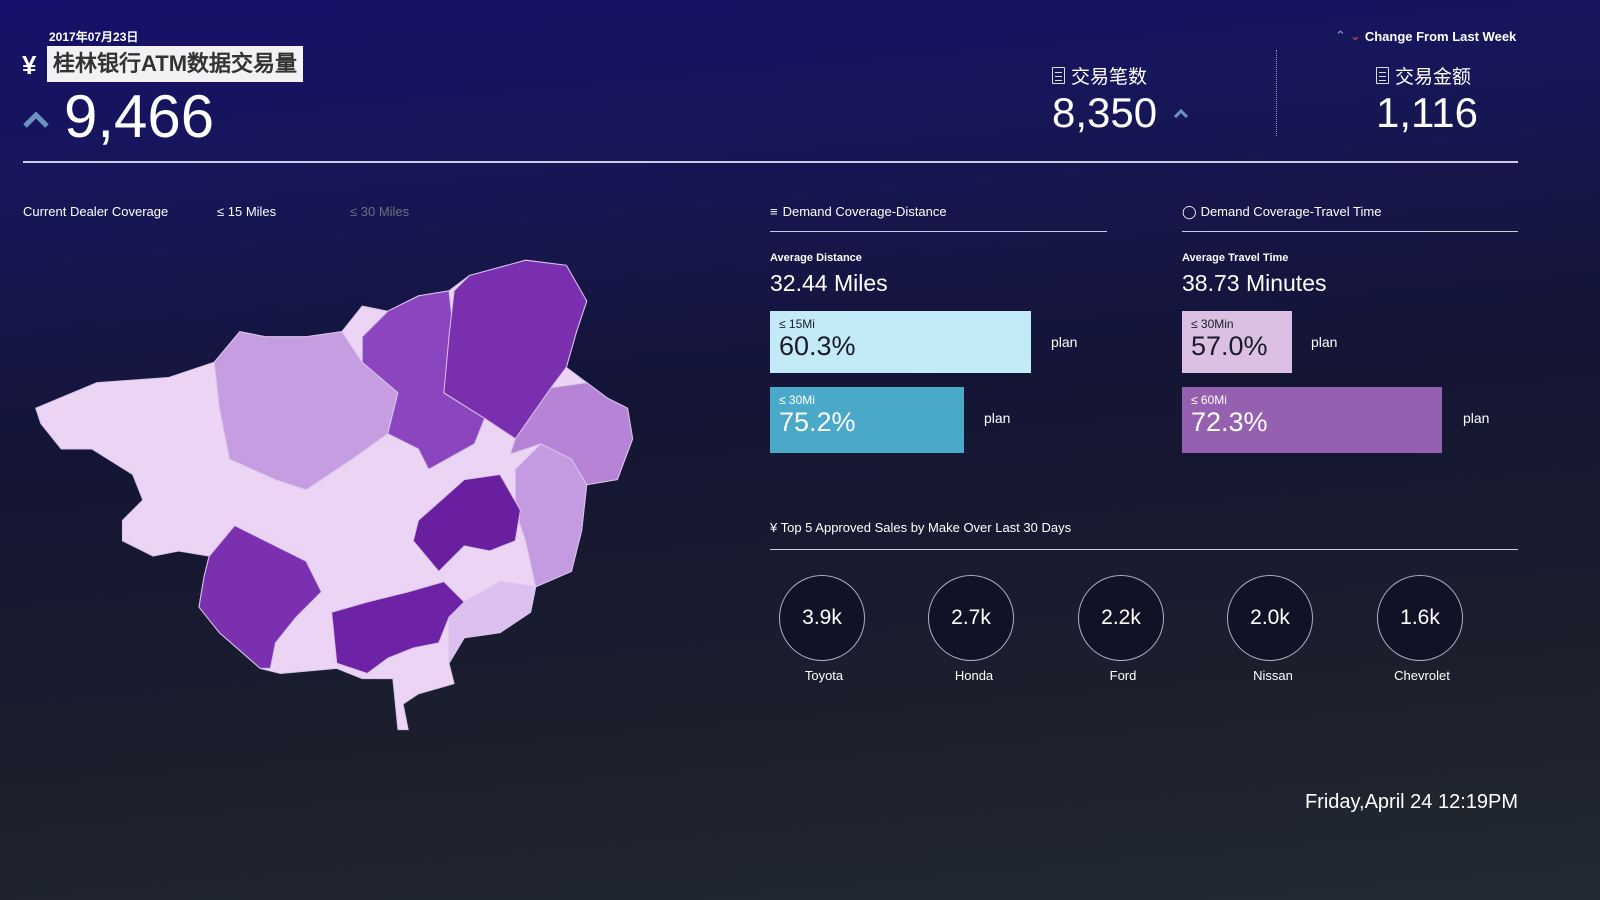  Describe the element at coordinates (900, 342) in the screenshot. I see `distance-bar-15mi: ≤ 15Mi 60.3%` at that location.